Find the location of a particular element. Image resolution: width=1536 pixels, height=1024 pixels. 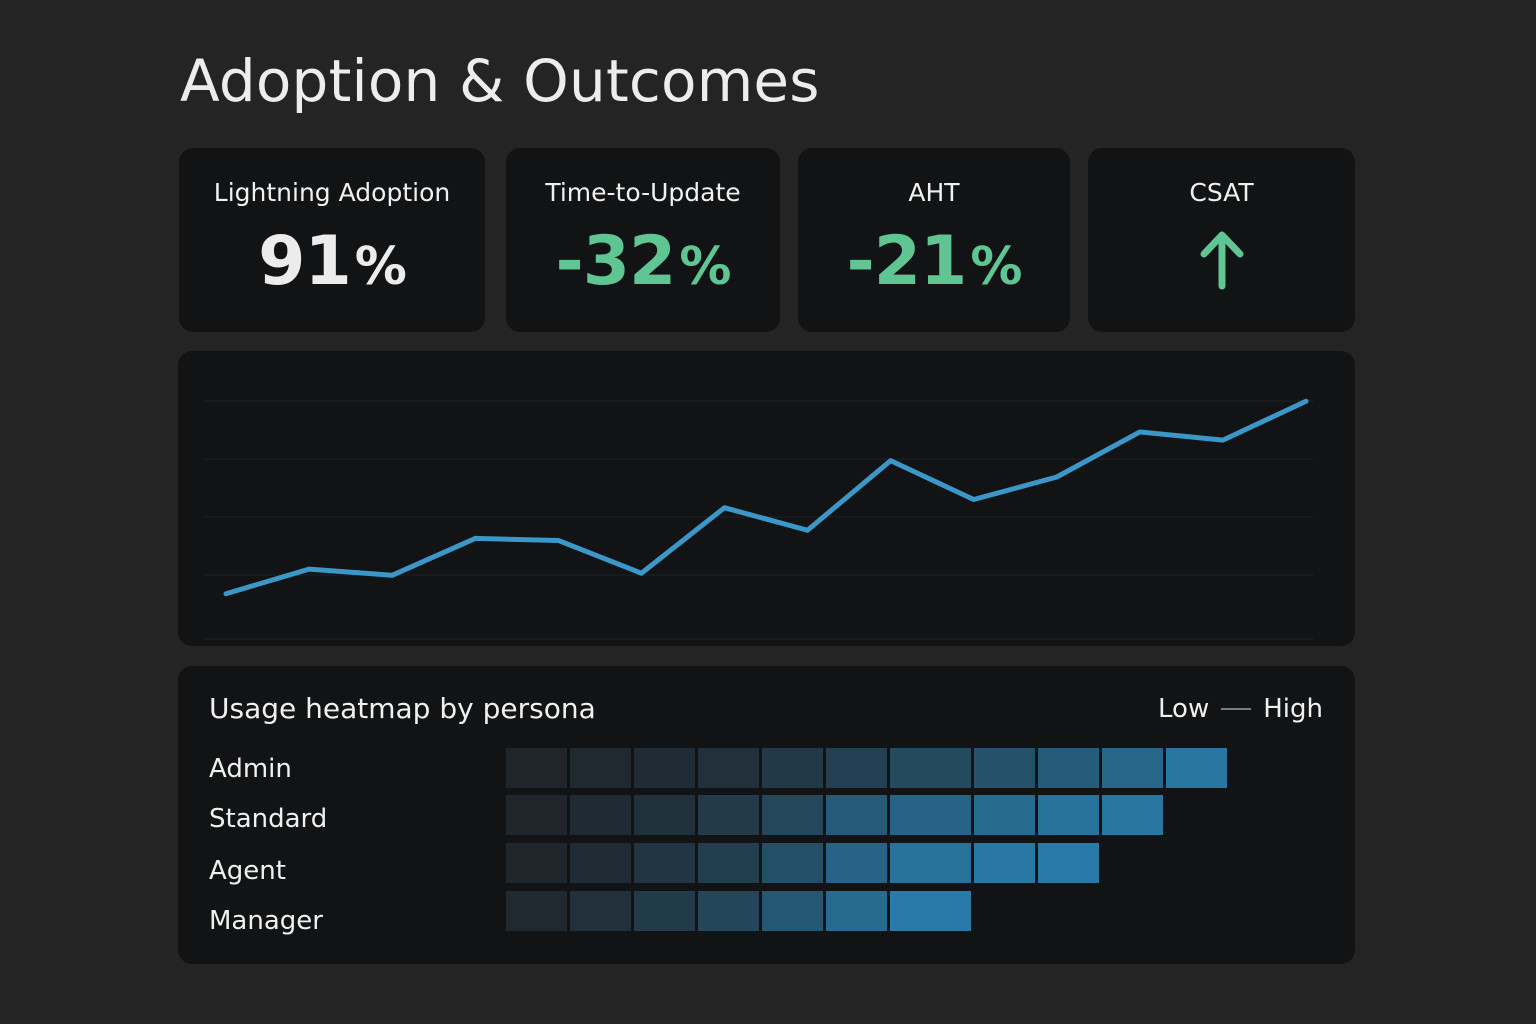

heatmap-row-label: Manager is located at coordinates (266, 921).